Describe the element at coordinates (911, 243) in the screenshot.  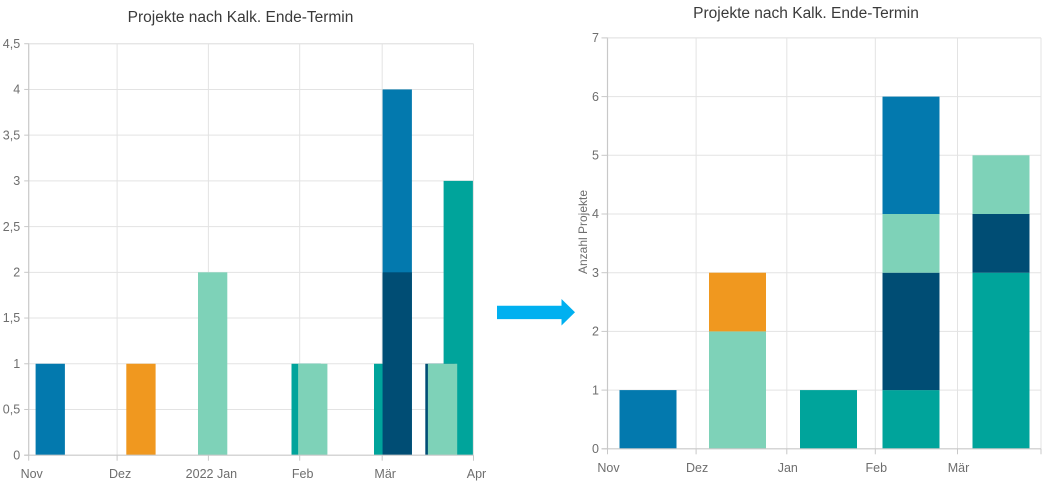
I see `stack-segment-mint-feb` at that location.